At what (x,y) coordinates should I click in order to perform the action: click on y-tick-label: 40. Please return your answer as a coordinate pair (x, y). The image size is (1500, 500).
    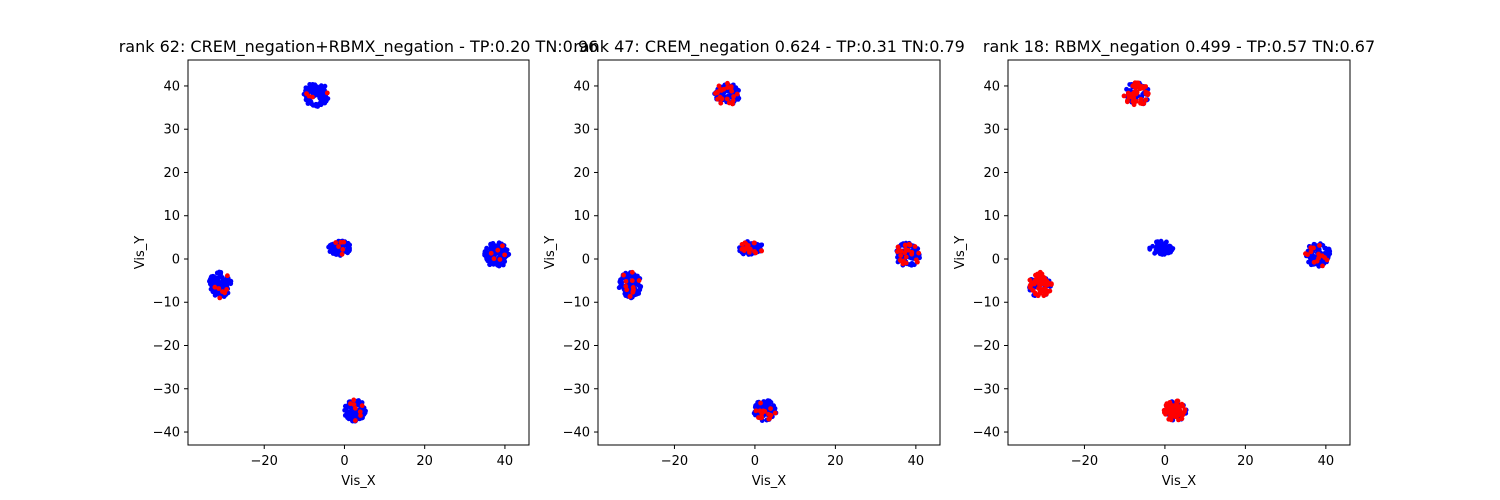
    Looking at the image, I should click on (991, 86).